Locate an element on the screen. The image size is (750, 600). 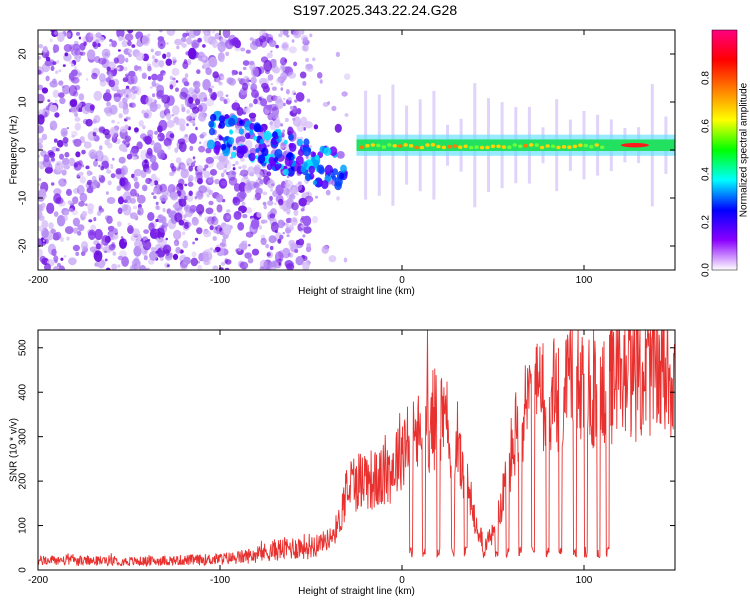
y-tick-label: 0 is located at coordinates (23, 570).